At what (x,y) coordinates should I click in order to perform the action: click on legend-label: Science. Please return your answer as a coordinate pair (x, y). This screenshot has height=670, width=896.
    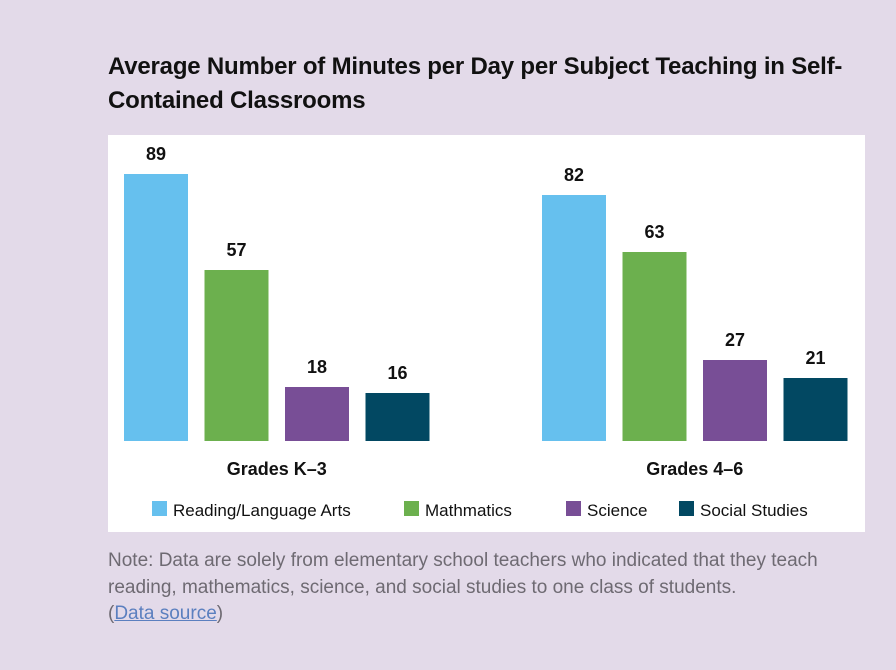
    Looking at the image, I should click on (617, 510).